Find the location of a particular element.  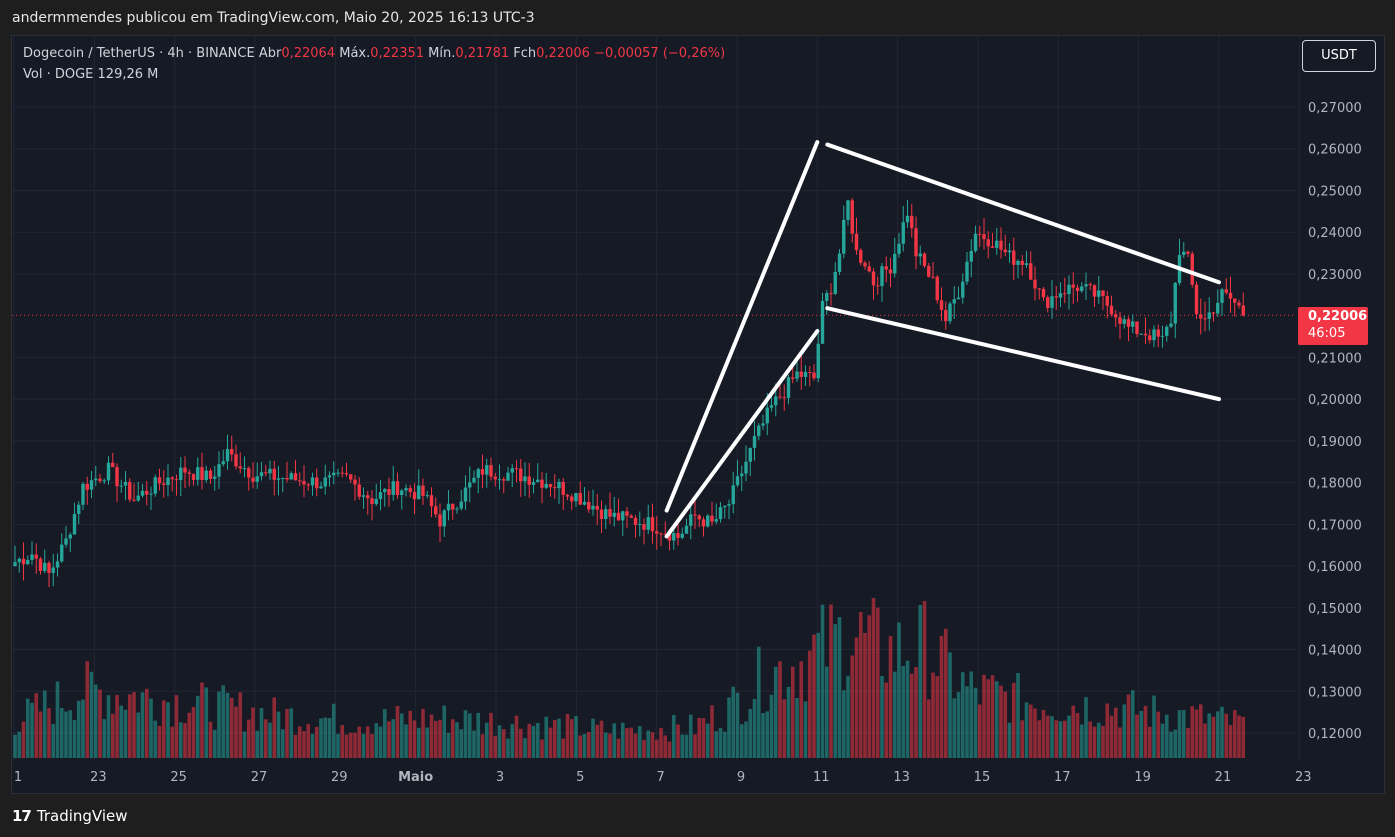

brand-name: TradingView is located at coordinates (82, 816).